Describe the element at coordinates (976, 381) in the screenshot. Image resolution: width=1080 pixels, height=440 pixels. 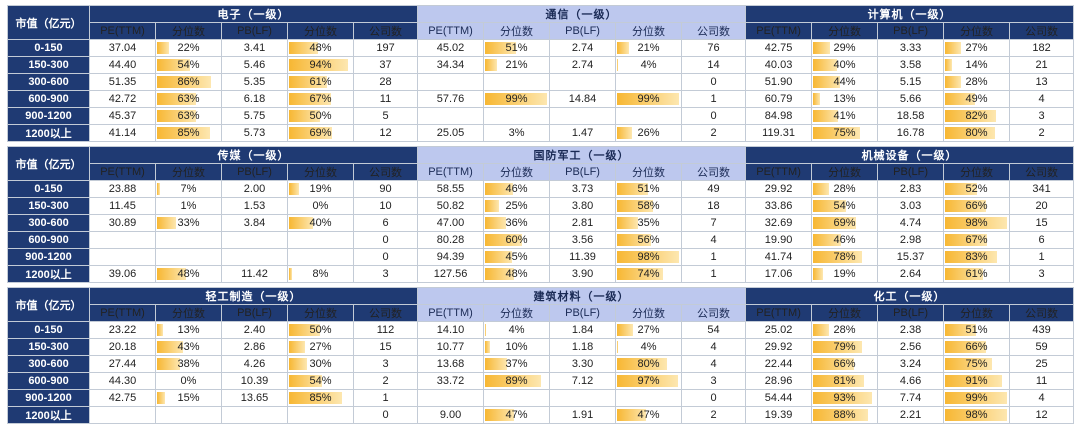
I see `percentile-value: 91%` at that location.